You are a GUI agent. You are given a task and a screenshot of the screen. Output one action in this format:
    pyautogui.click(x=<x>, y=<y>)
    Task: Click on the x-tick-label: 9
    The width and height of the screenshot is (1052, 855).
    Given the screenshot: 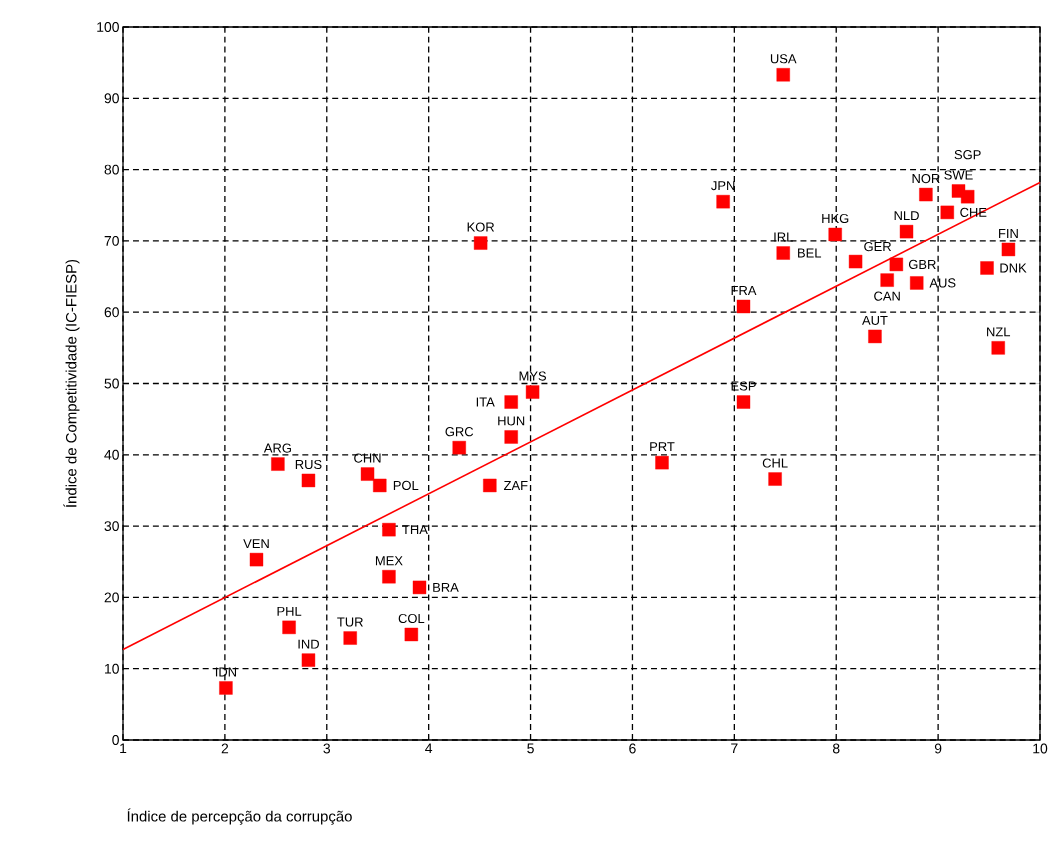 What is the action you would take?
    pyautogui.click(x=938, y=748)
    